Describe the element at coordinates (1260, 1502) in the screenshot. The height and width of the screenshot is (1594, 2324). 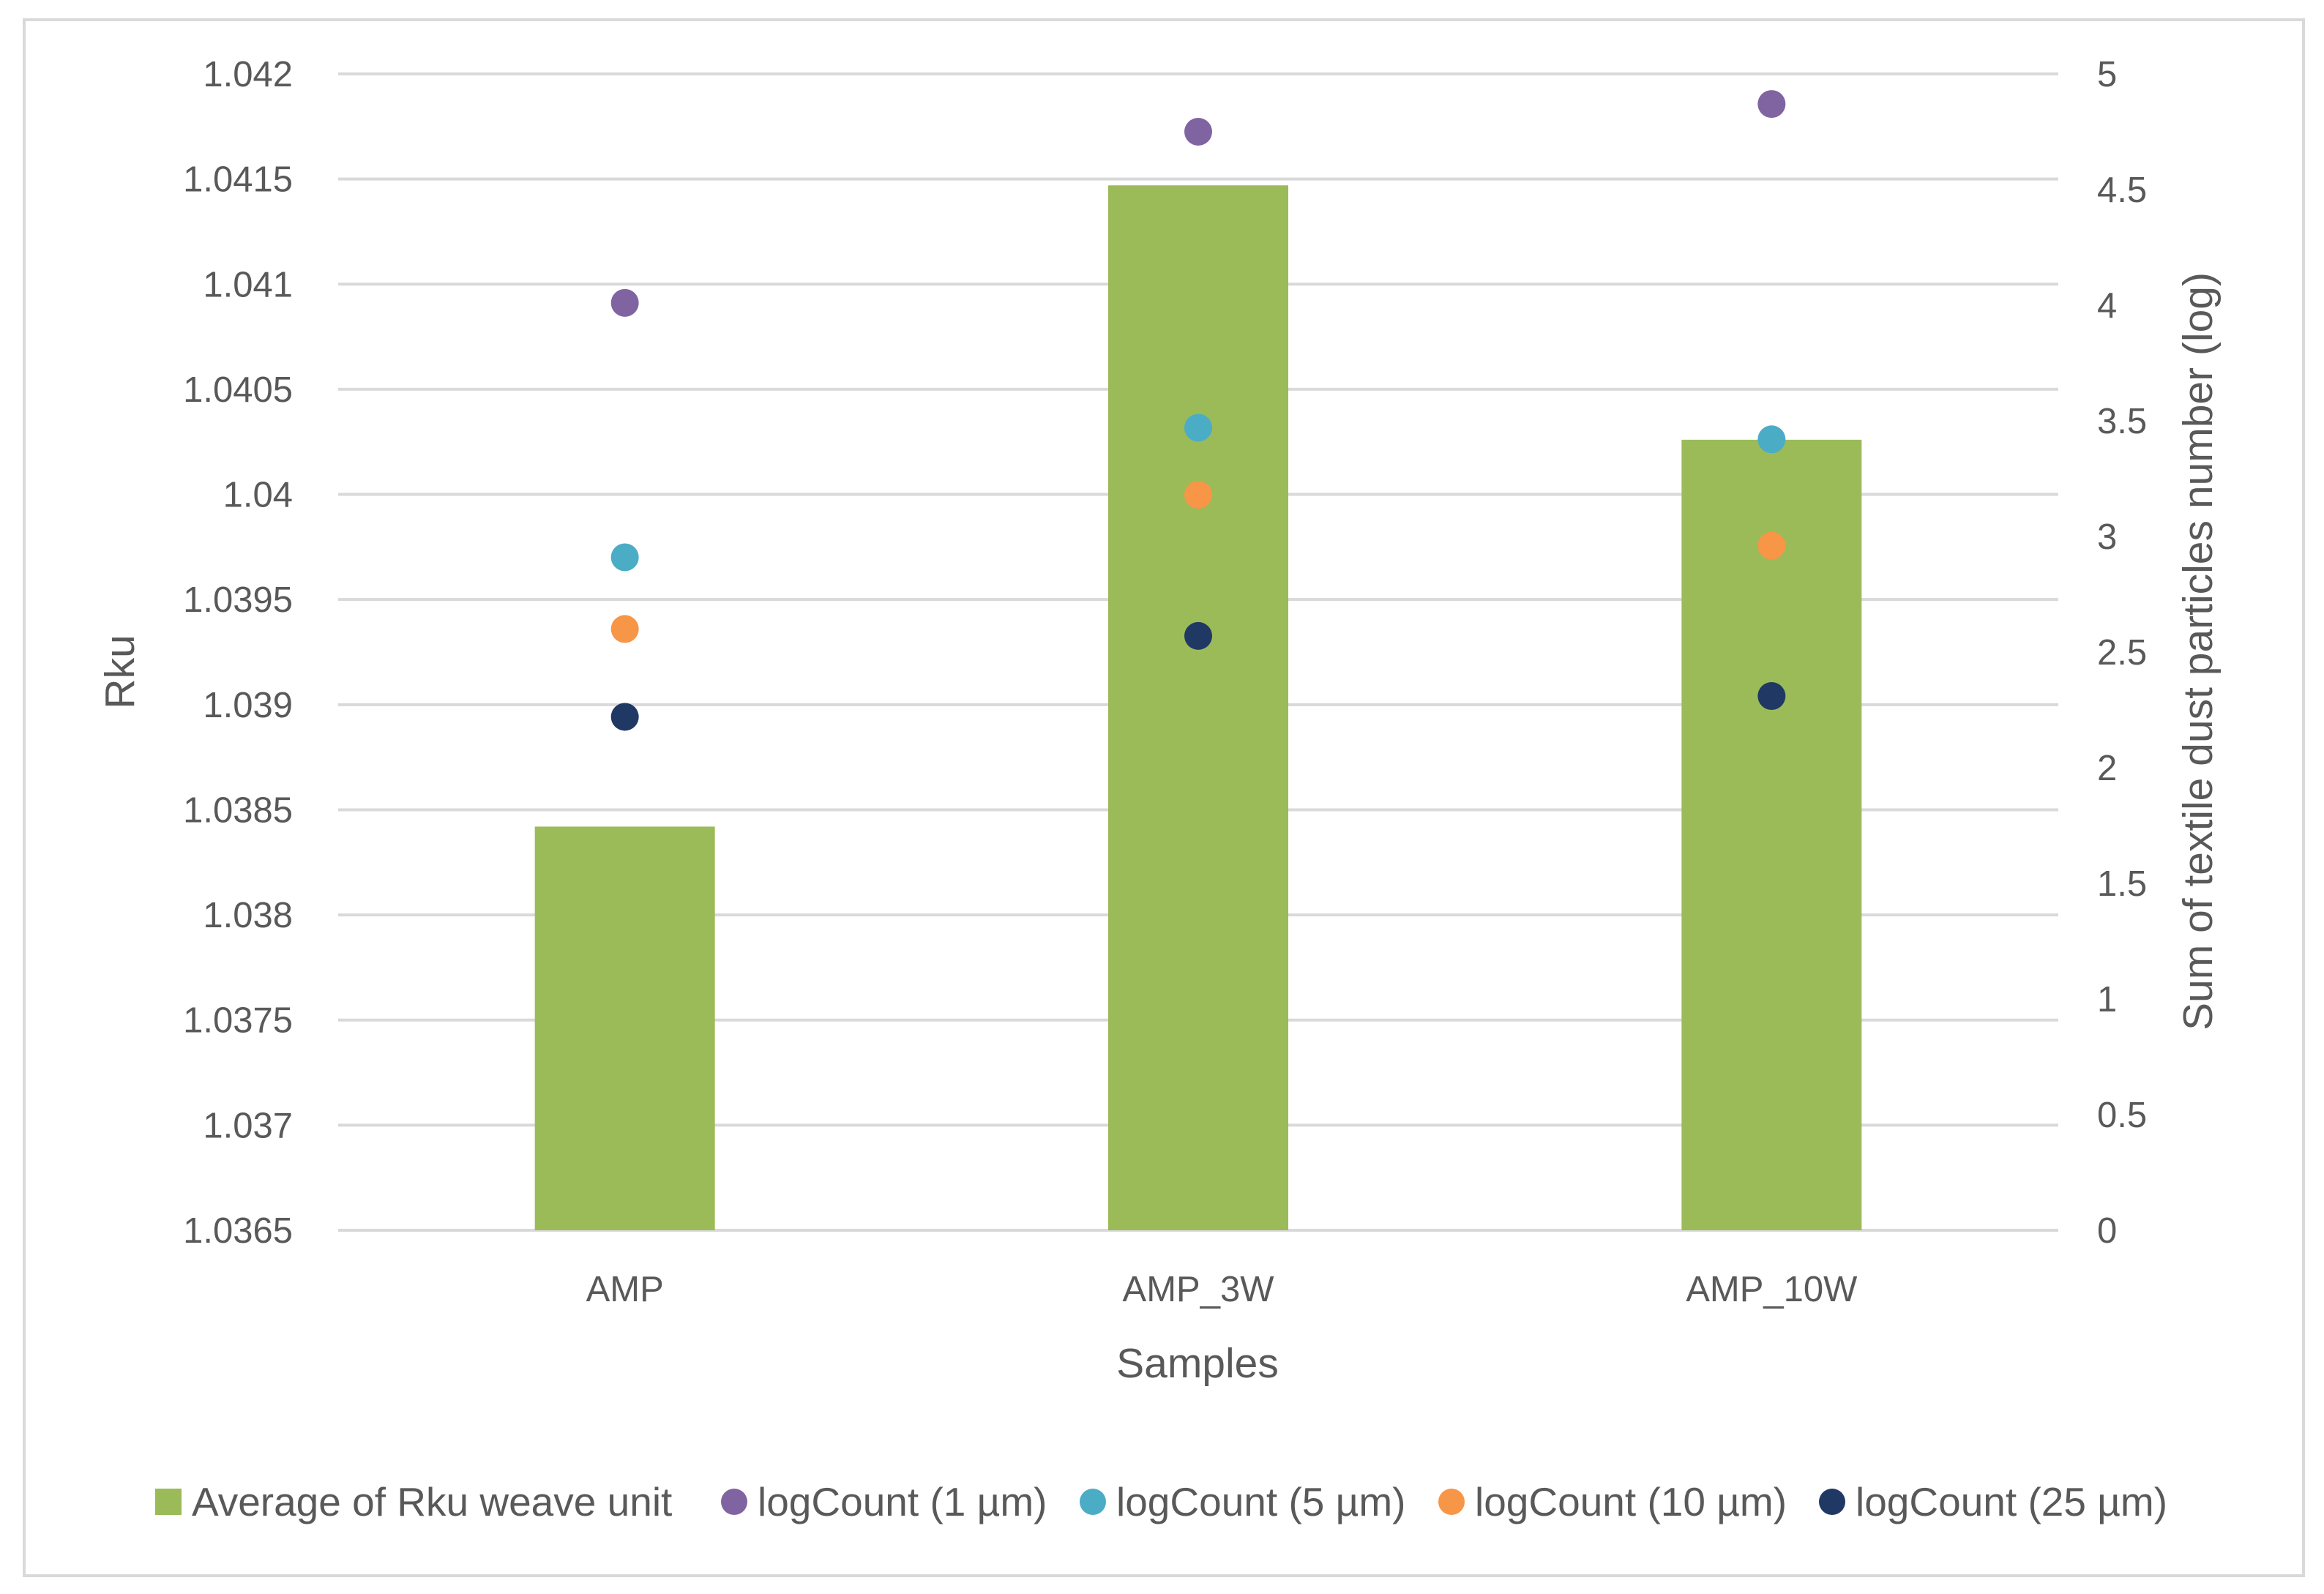
I see `legend-label: logCount (5 µm)` at that location.